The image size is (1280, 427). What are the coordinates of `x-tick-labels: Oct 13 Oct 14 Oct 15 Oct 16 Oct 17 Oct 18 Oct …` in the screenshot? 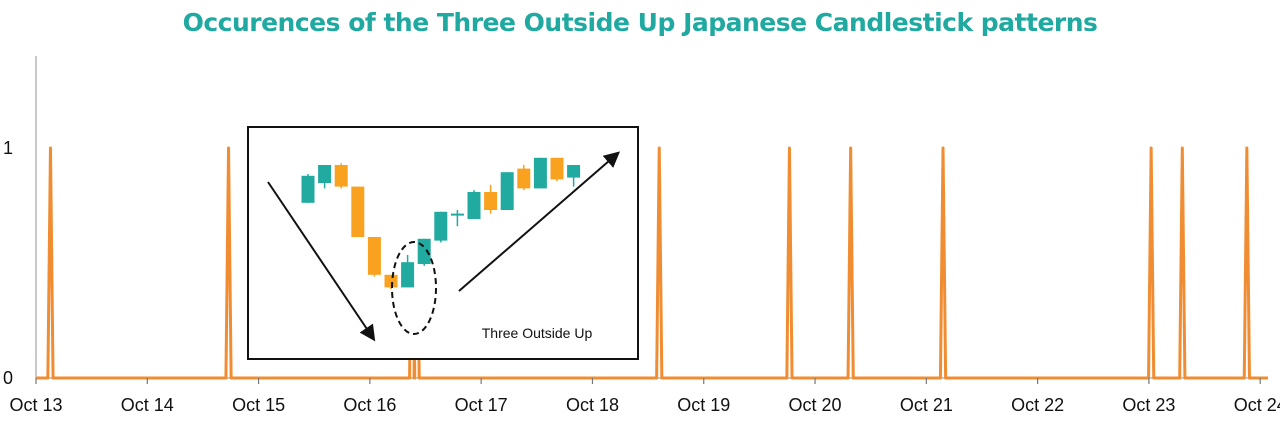 It's located at (644, 396).